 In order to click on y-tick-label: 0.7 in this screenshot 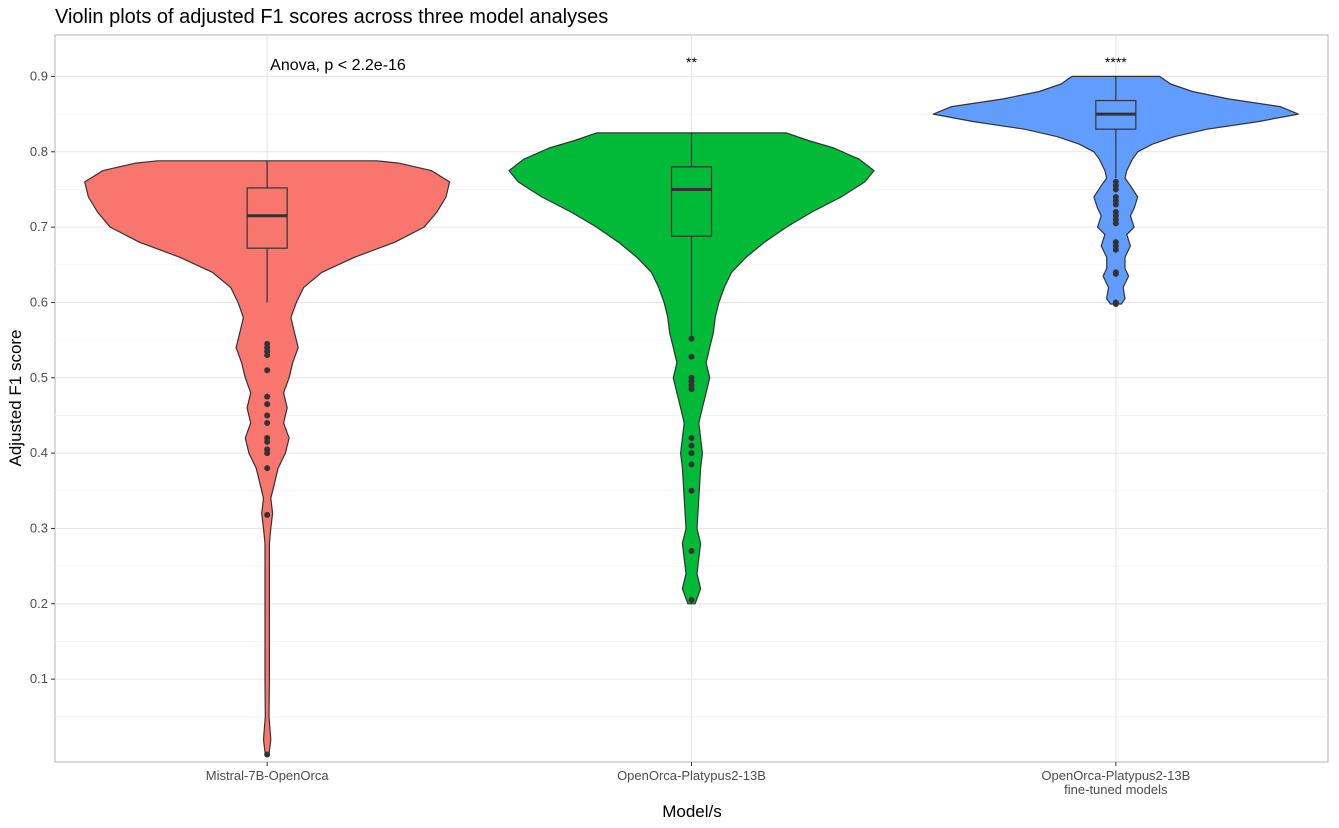, I will do `click(39, 226)`.